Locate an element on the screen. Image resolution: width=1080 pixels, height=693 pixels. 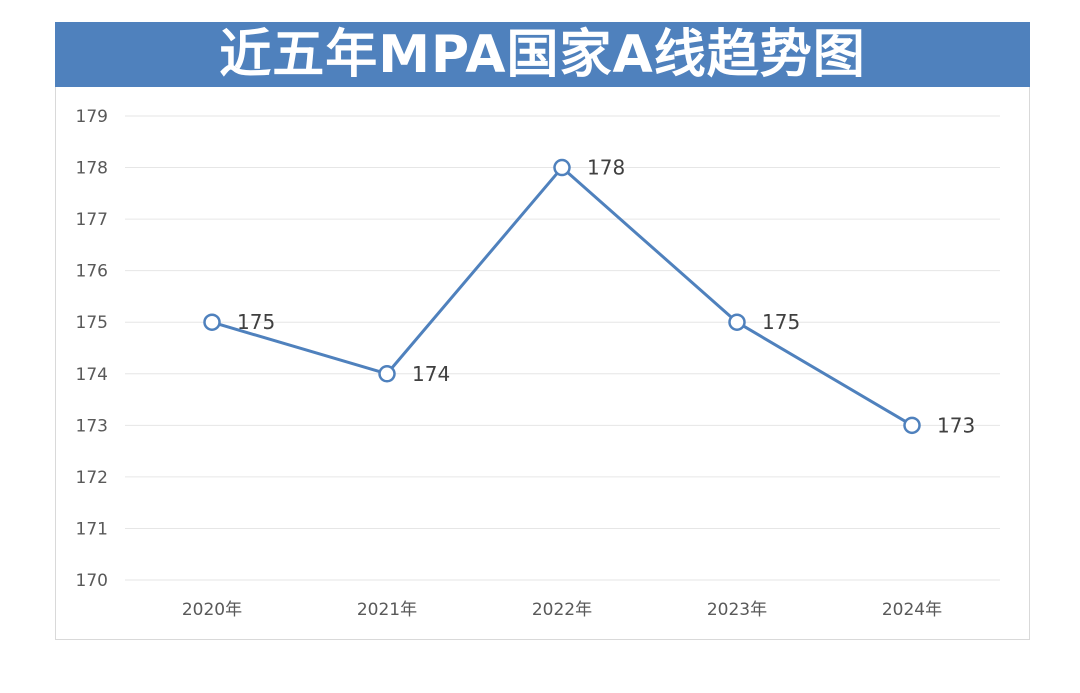
y-tick-label-174: 174 is located at coordinates (92, 375).